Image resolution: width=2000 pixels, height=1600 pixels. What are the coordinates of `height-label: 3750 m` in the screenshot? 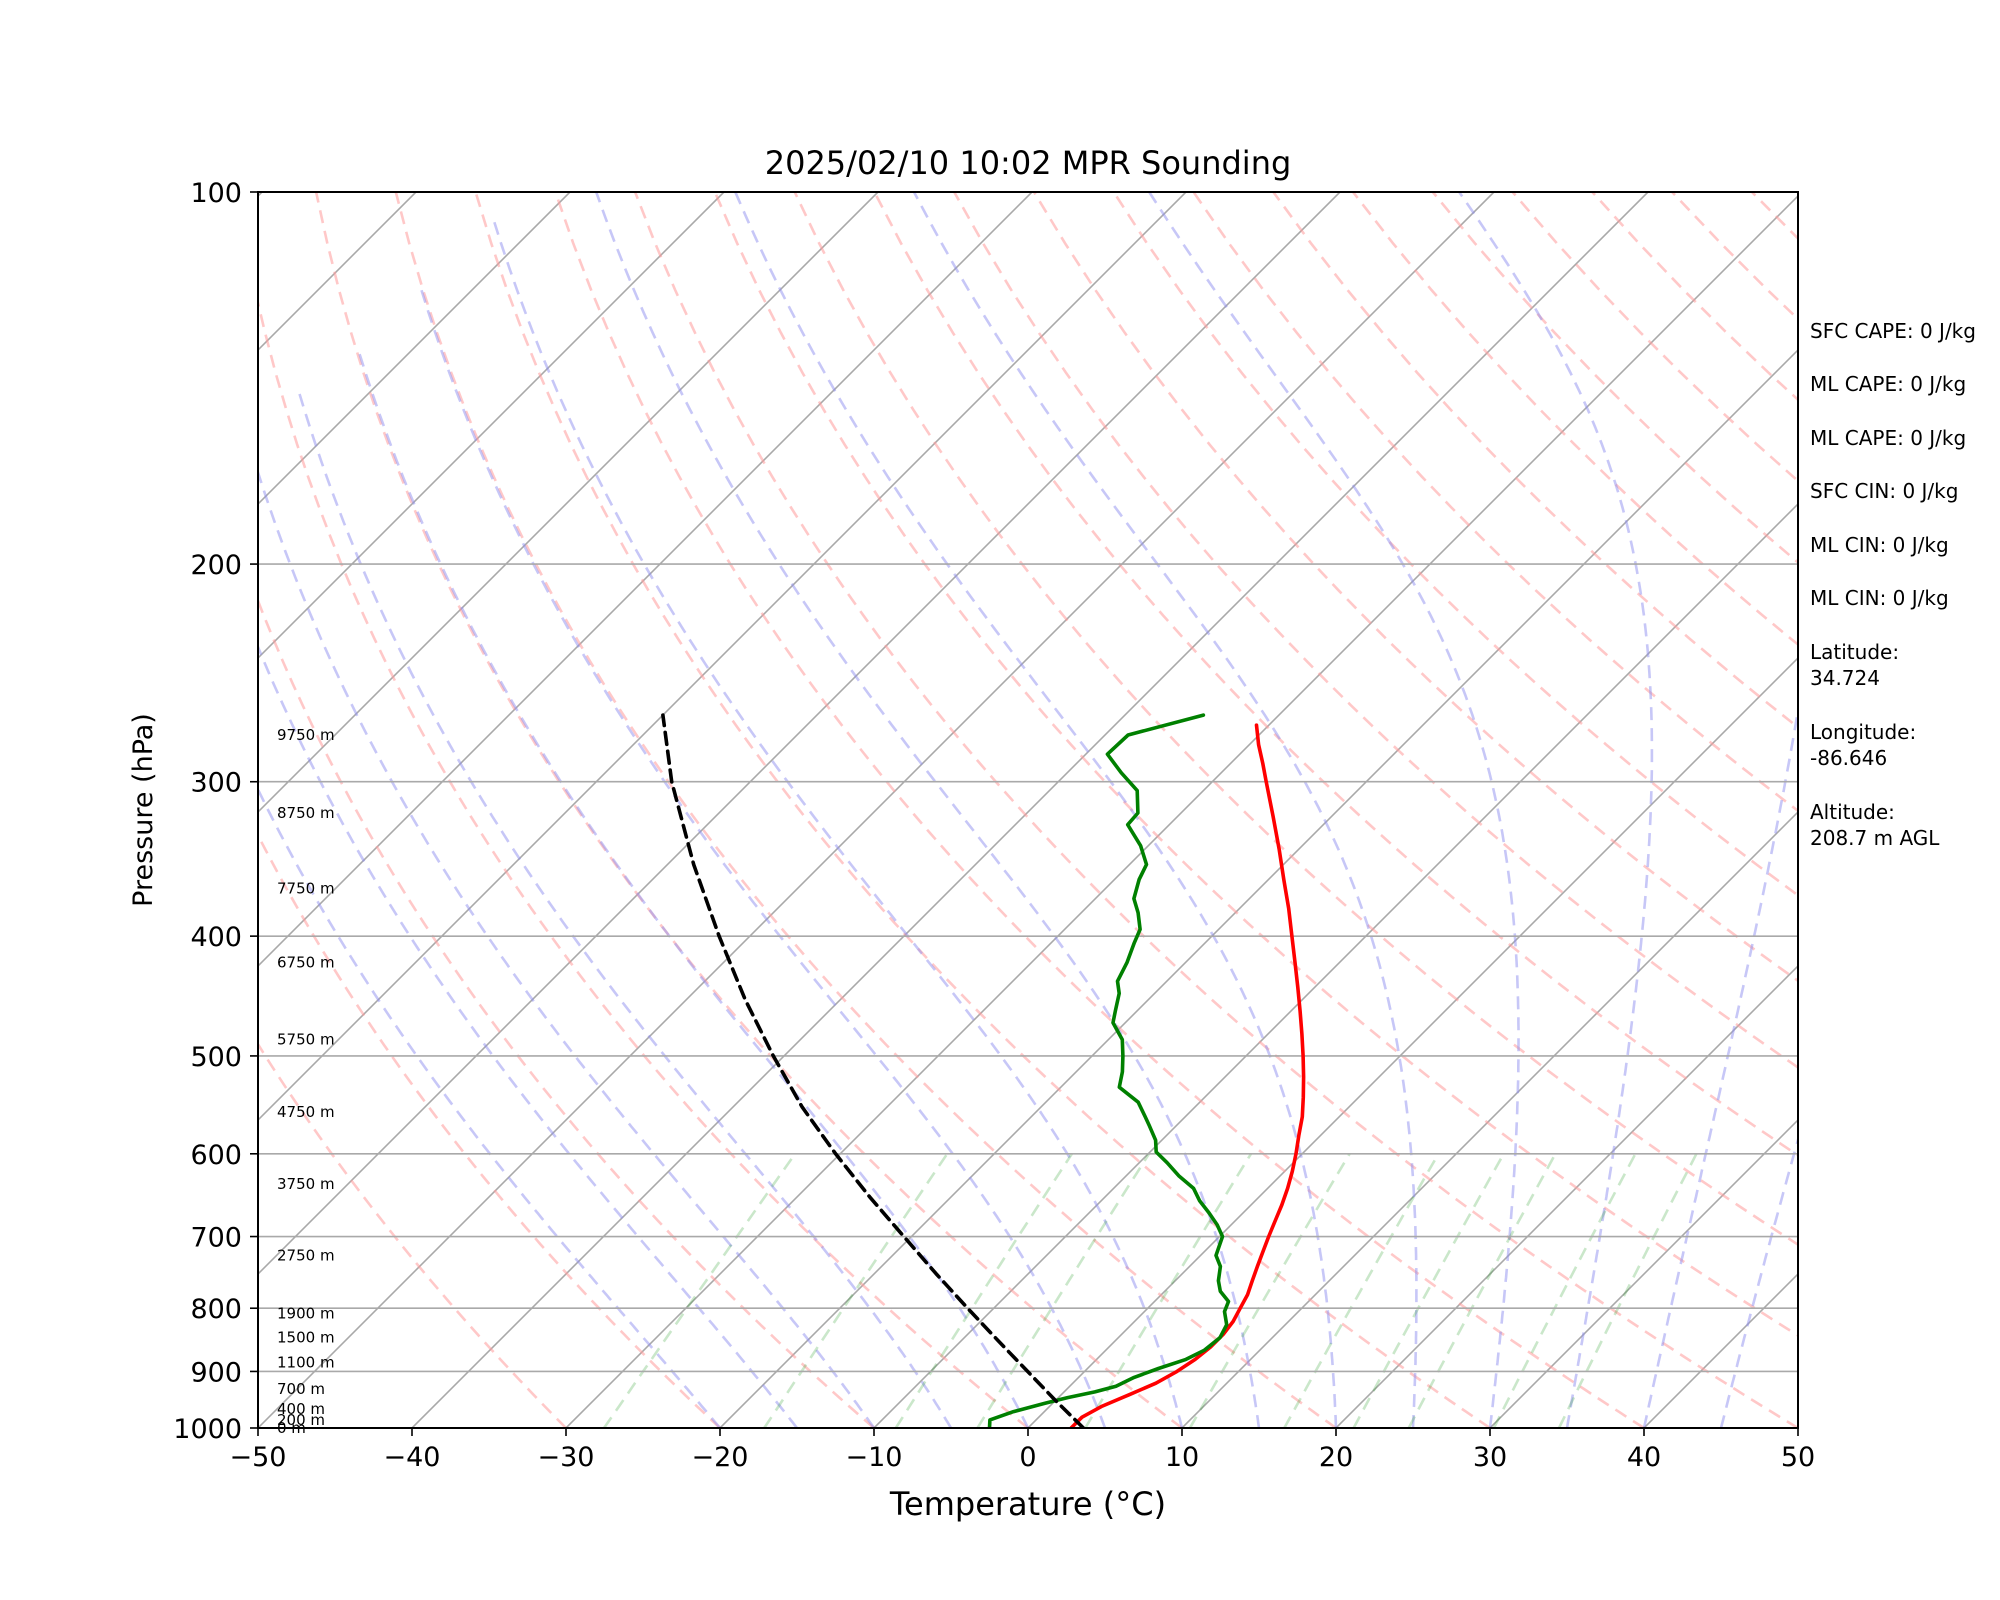 It's located at (306, 1184).